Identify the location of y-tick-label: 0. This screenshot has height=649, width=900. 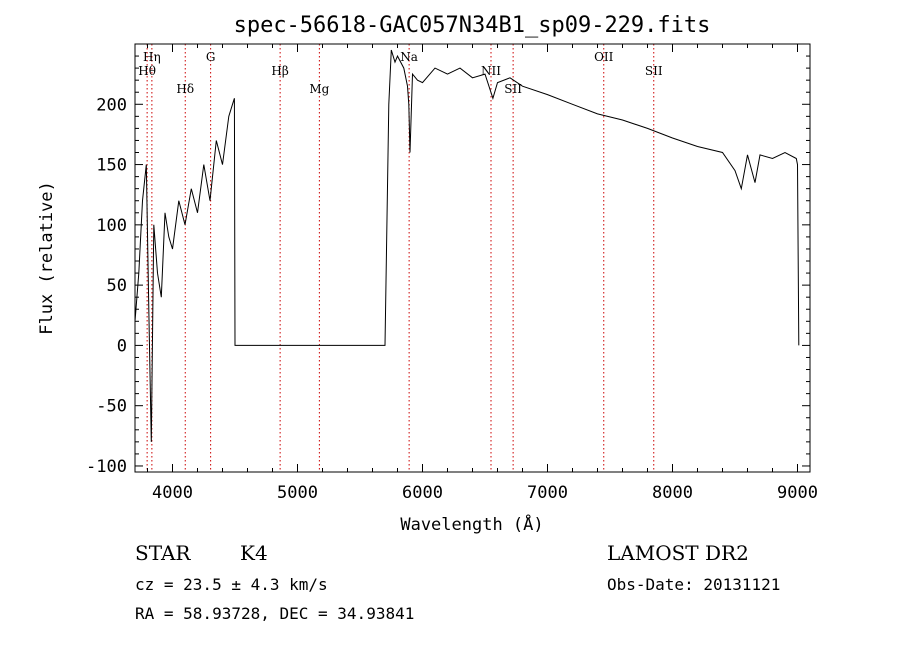
(122, 346).